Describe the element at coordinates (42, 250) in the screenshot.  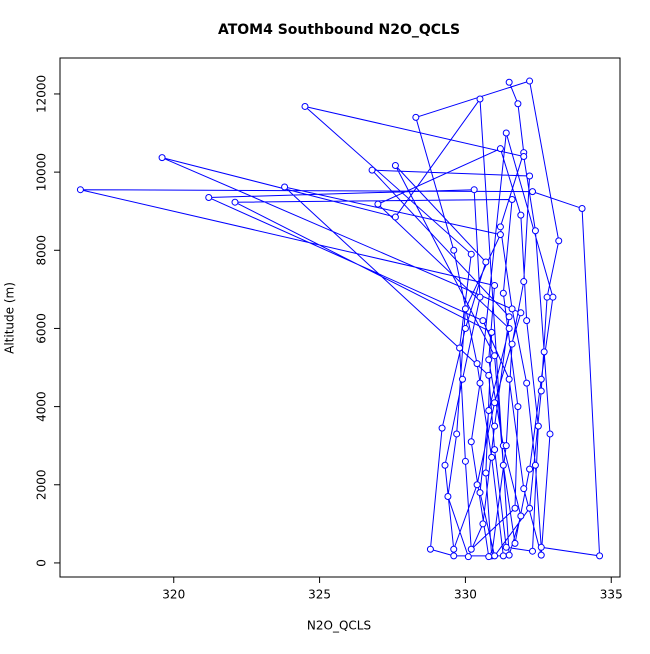
I see `y-tick-label: 8000` at that location.